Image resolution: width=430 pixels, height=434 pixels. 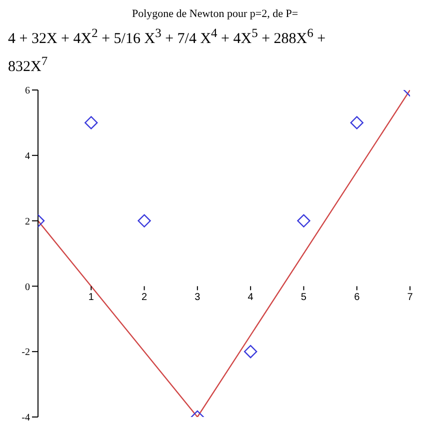 What do you see at coordinates (91, 298) in the screenshot?
I see `x-tick-label: 1` at bounding box center [91, 298].